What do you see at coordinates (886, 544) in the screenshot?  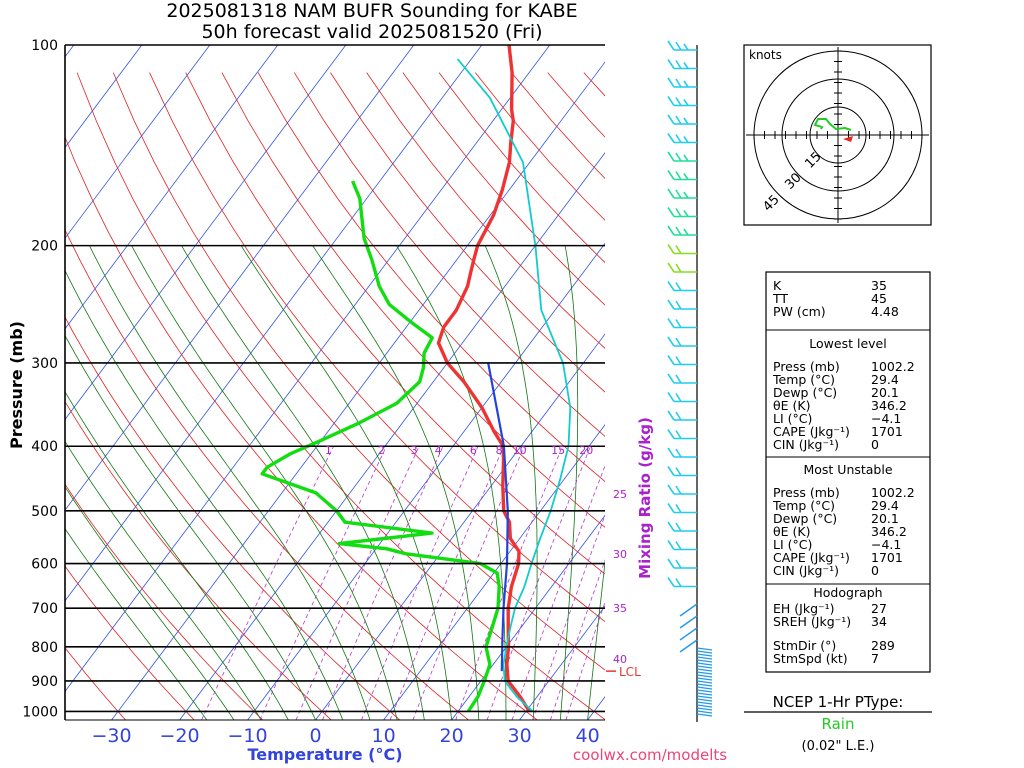 I see `unstable-value: −4.1` at bounding box center [886, 544].